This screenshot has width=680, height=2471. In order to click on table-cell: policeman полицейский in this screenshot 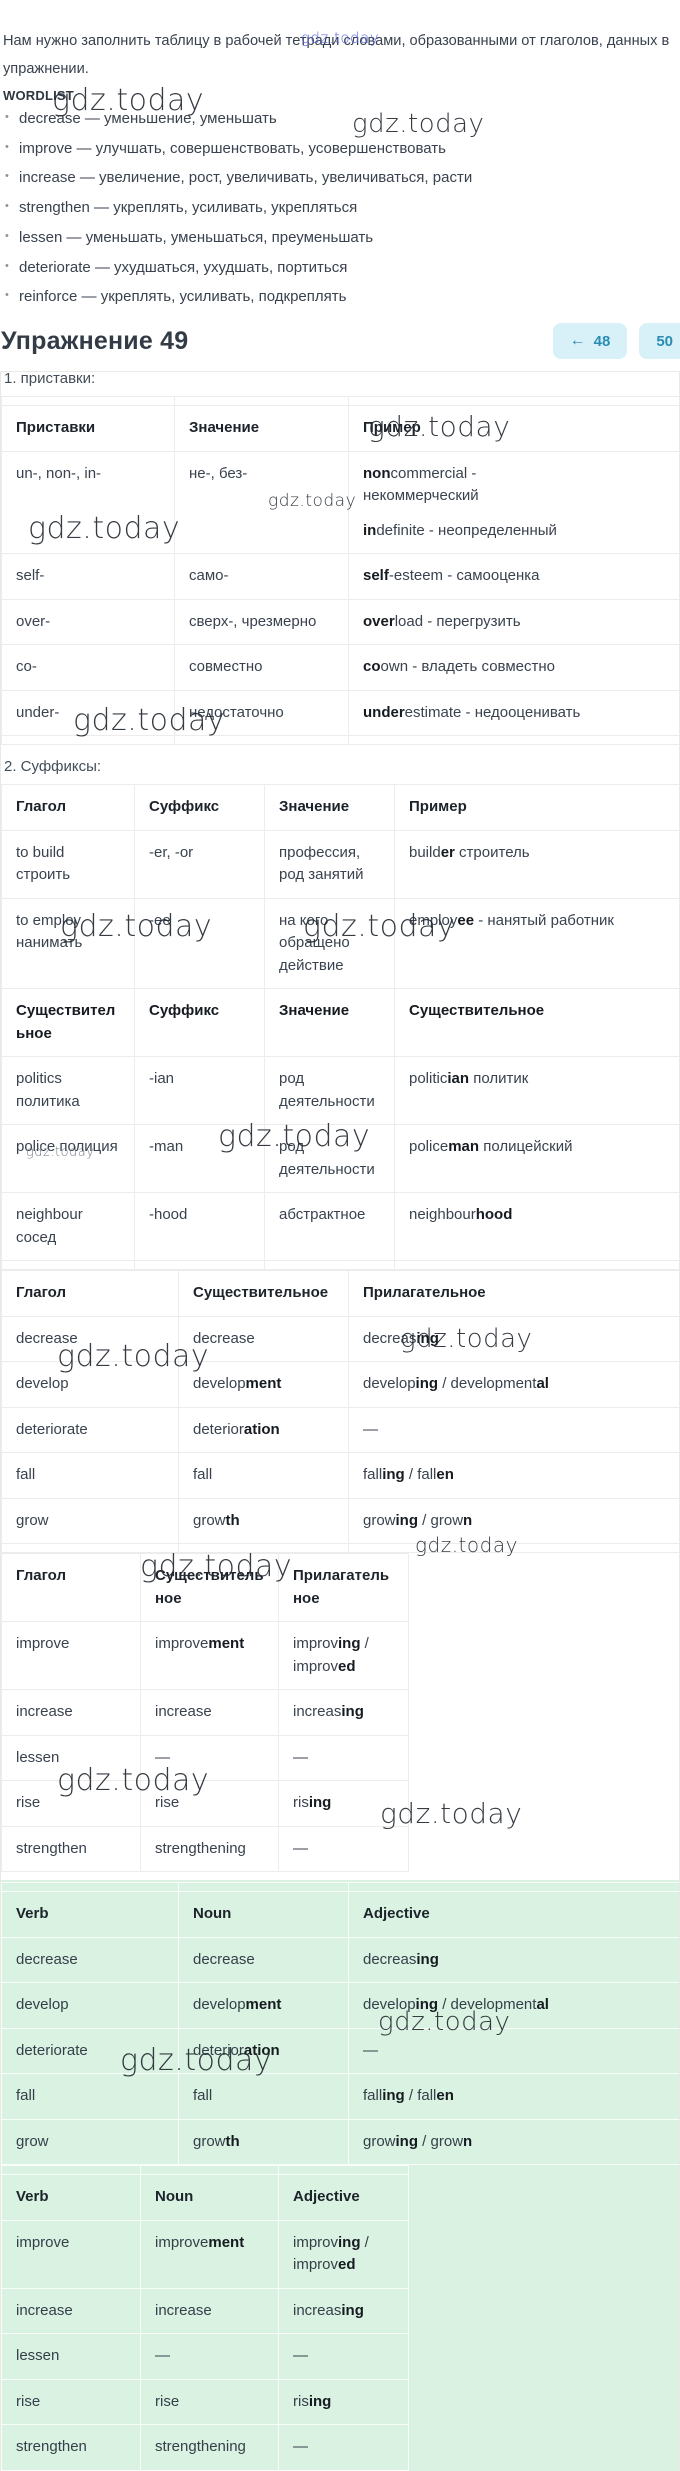, I will do `click(537, 1159)`.